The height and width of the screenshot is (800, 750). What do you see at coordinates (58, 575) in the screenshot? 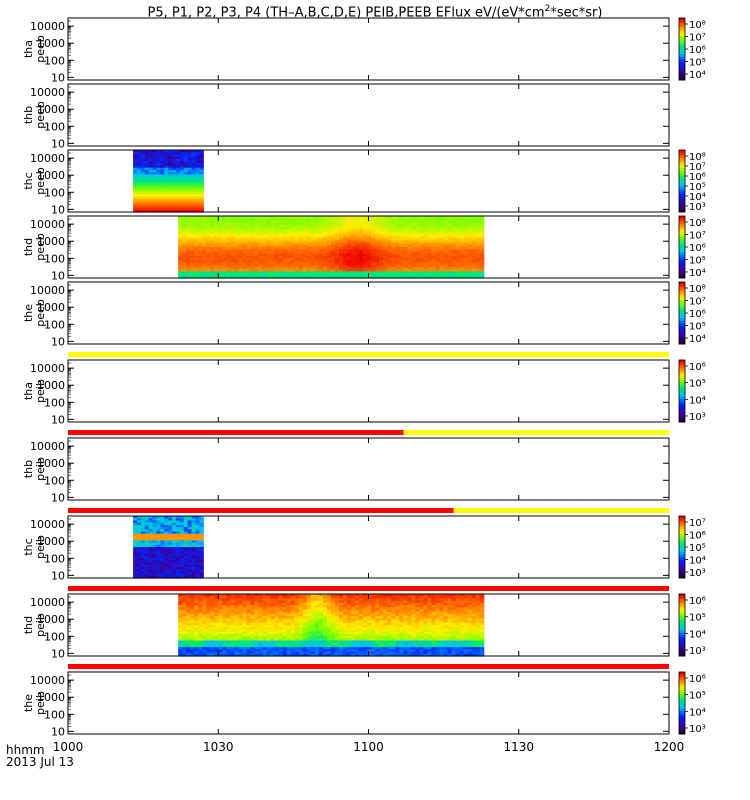
I see `y-tick-label: 10` at bounding box center [58, 575].